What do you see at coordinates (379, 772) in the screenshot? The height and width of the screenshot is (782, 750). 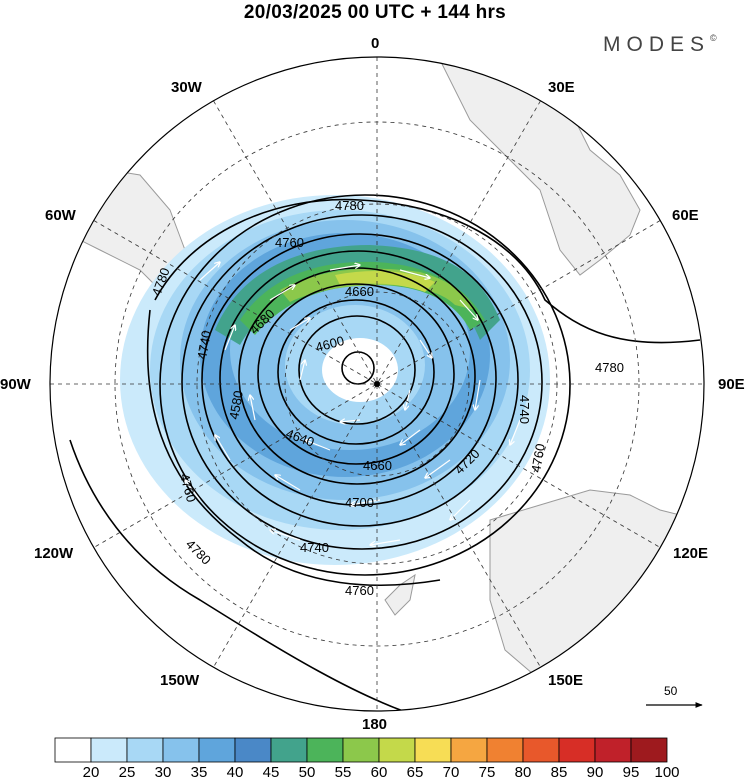 I see `colorbar-tick-label: 60` at bounding box center [379, 772].